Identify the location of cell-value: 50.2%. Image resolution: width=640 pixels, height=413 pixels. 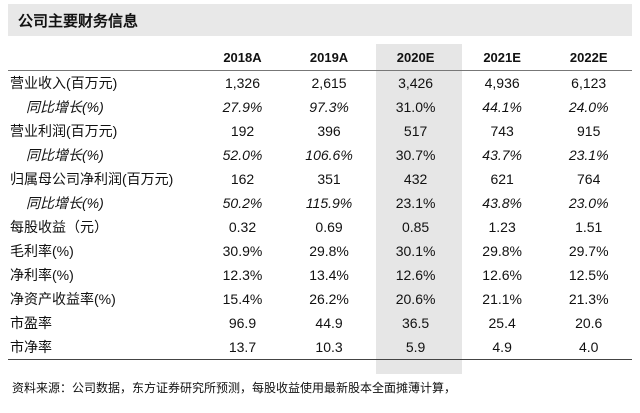
(242, 203).